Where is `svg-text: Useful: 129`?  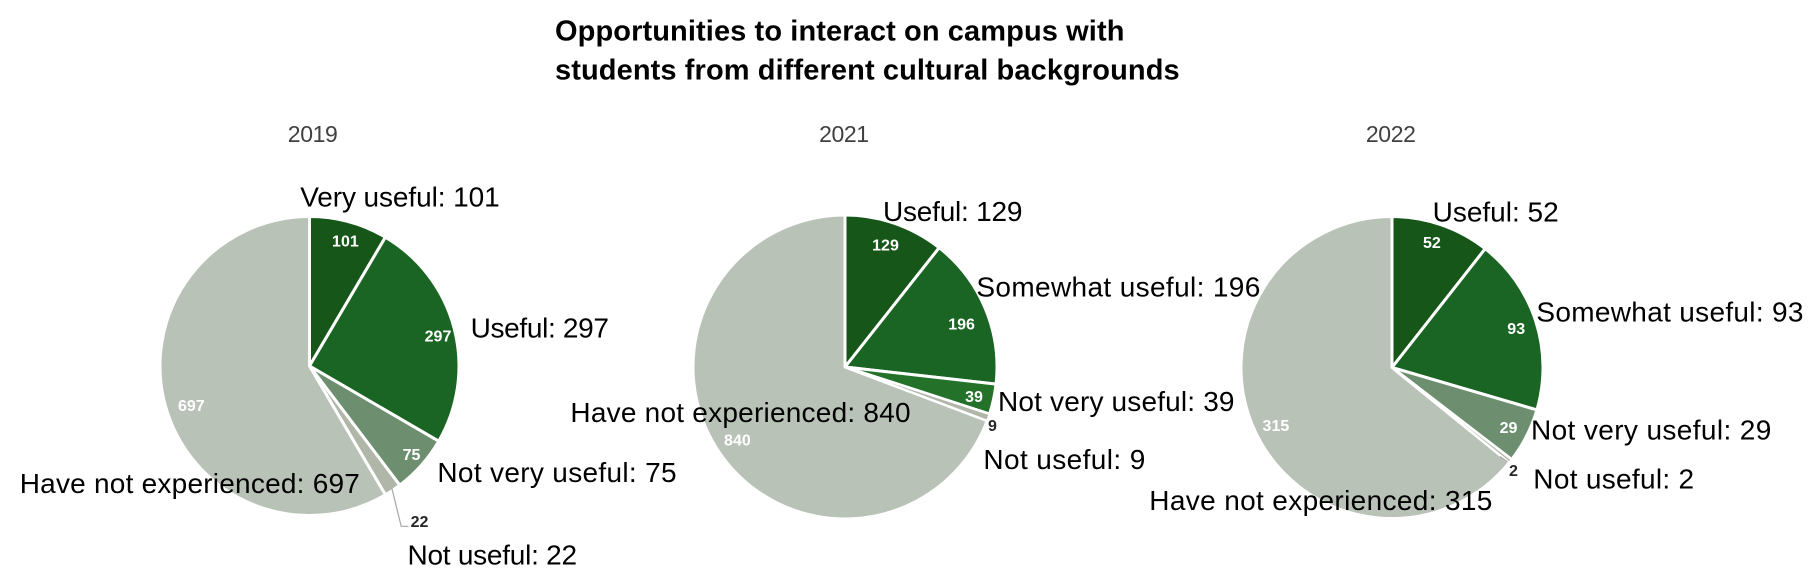 svg-text: Useful: 129 is located at coordinates (952, 211).